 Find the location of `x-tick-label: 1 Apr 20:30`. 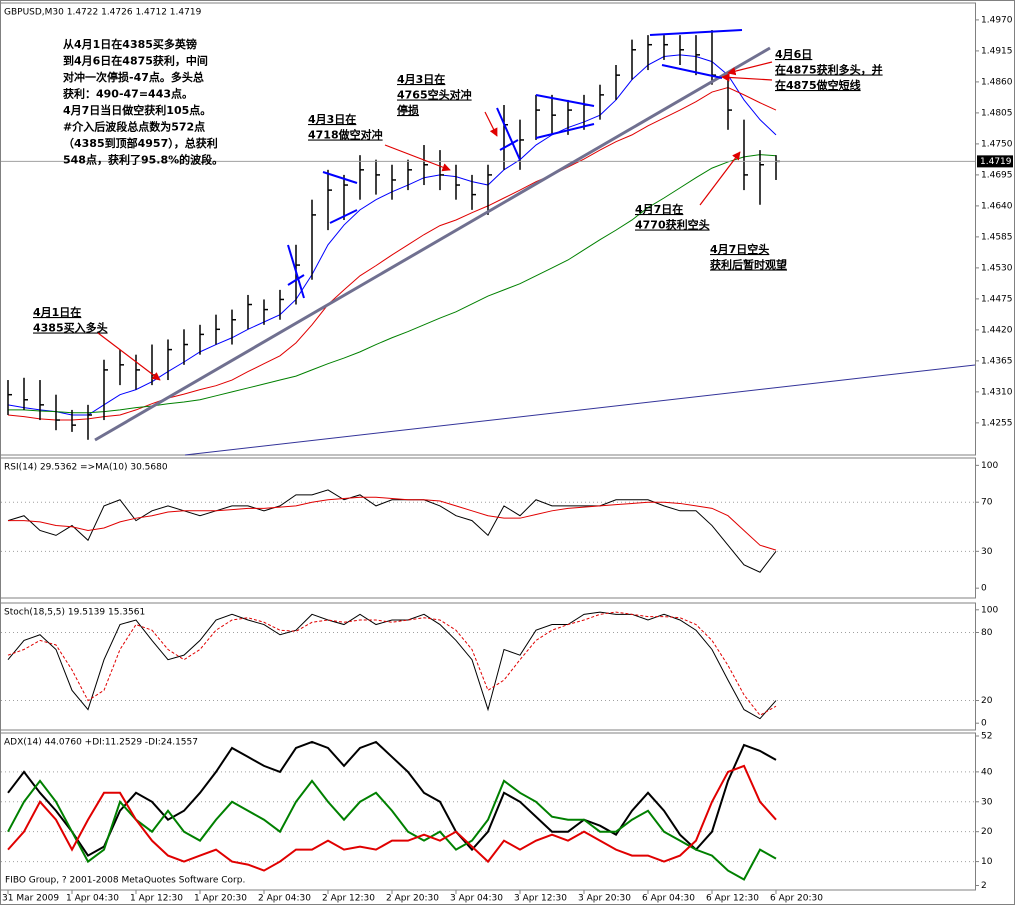

x-tick-label: 1 Apr 20:30 is located at coordinates (220, 899).